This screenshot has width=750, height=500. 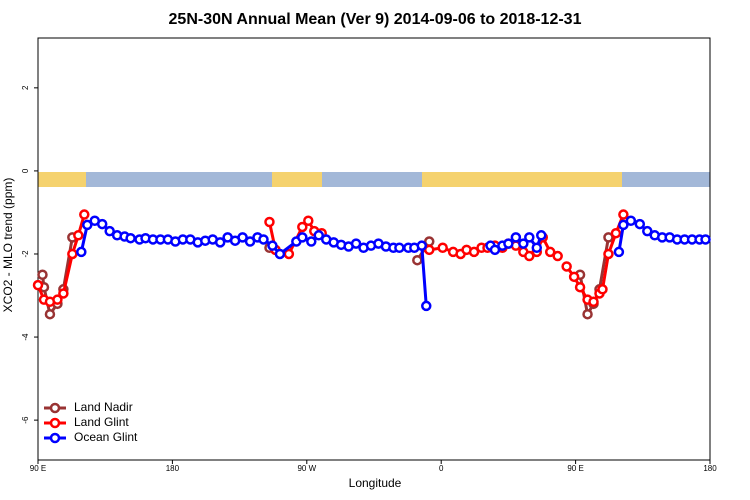 I want to click on map-strip, so click(x=374, y=179).